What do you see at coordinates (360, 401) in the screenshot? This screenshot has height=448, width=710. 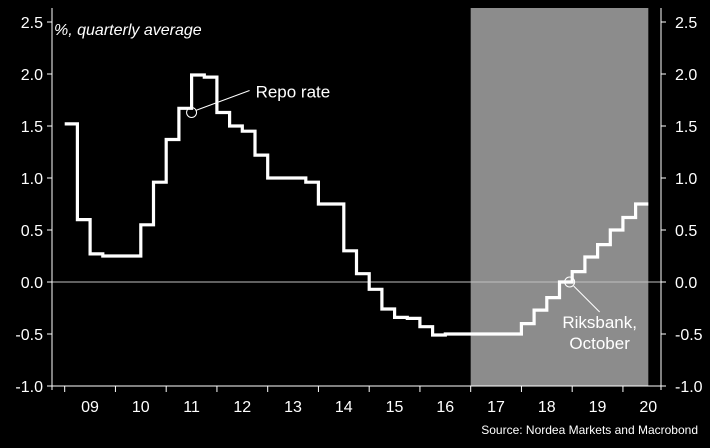 I see `x-ticks: 09 10 11 12 13 14 15 16 17 18 19 20` at bounding box center [360, 401].